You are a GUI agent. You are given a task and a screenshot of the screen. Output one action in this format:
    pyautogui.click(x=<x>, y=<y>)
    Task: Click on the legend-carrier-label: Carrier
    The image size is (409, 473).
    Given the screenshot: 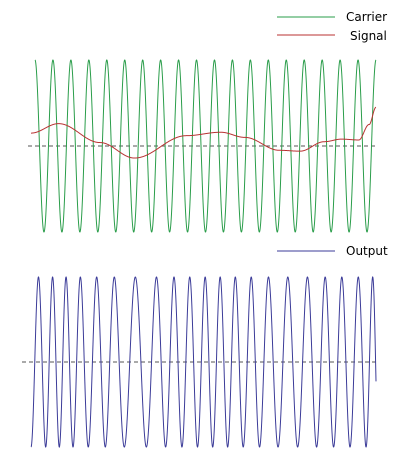 What is the action you would take?
    pyautogui.click(x=366, y=17)
    